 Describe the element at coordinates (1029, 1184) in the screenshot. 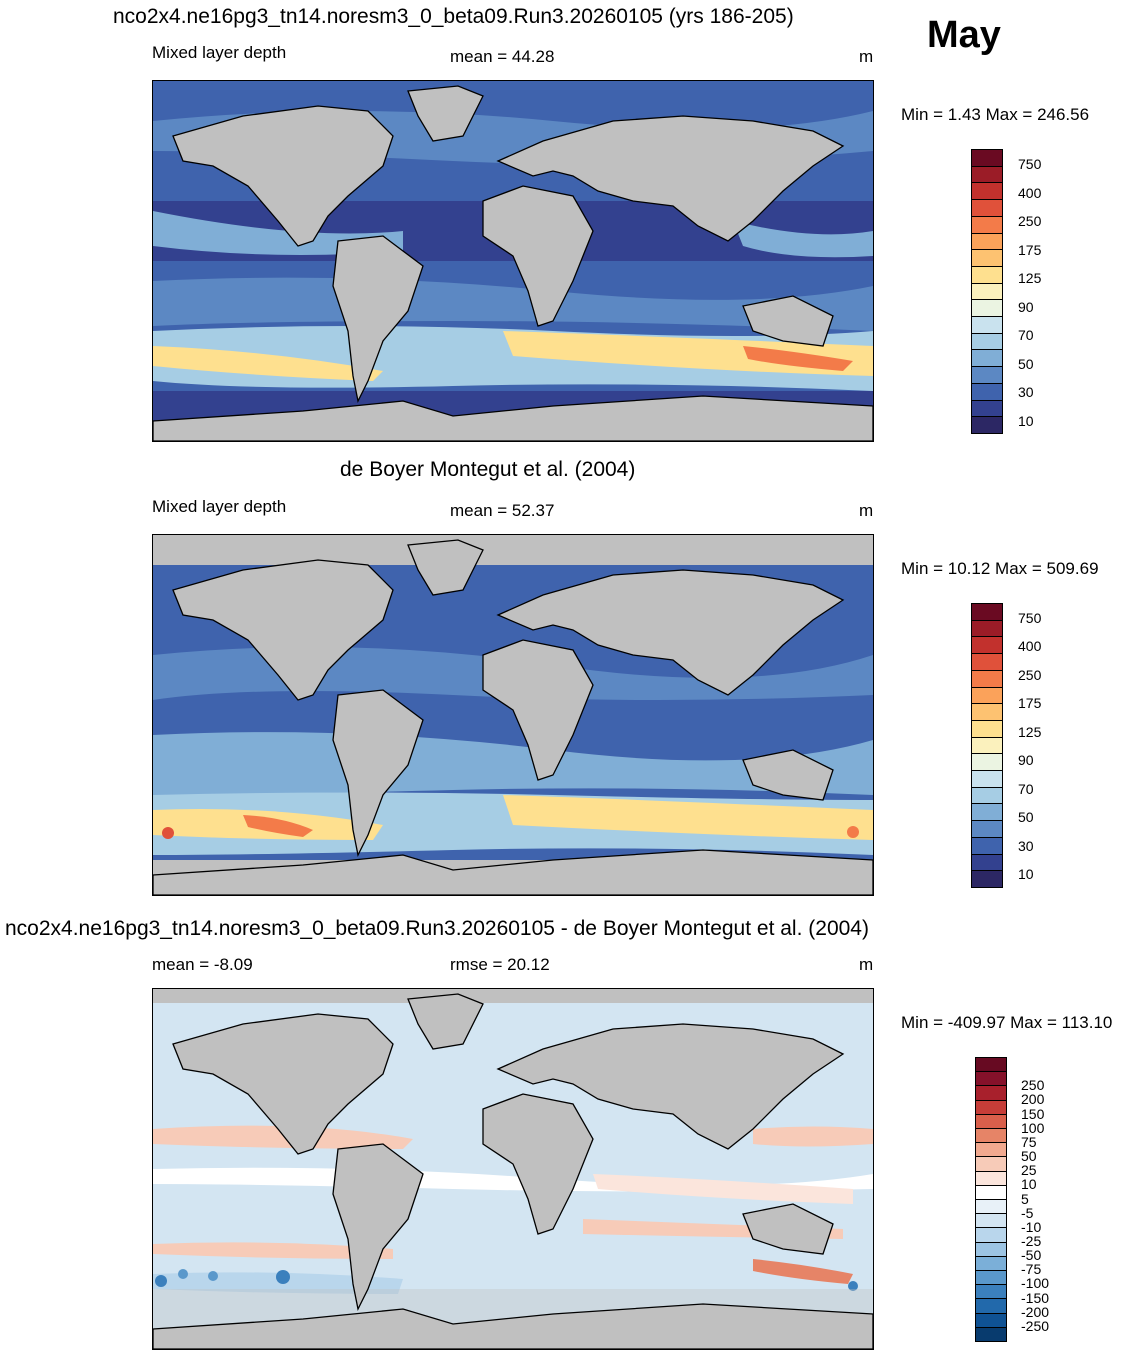

I see `panel3-colorbar-label: 10` at that location.